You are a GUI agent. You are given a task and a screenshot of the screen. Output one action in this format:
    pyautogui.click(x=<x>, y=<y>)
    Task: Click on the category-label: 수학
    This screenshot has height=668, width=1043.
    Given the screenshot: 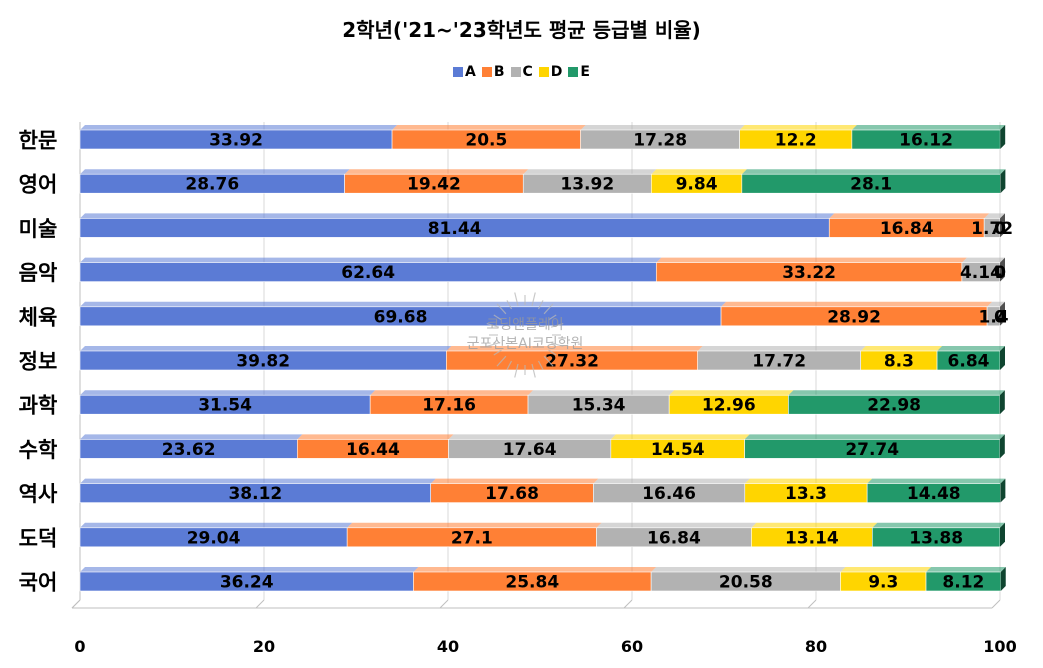 What is the action you would take?
    pyautogui.click(x=38, y=450)
    